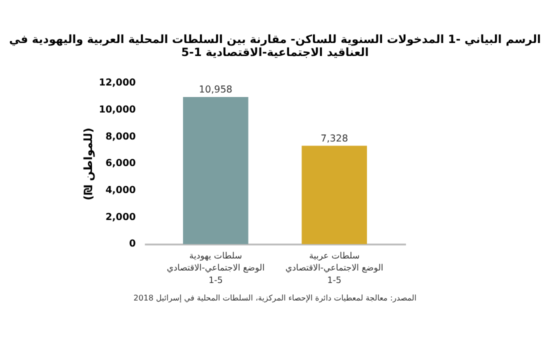 This screenshot has width=550, height=350. I want to click on y-axis-title: (₪ للمواطن), so click(88, 164).